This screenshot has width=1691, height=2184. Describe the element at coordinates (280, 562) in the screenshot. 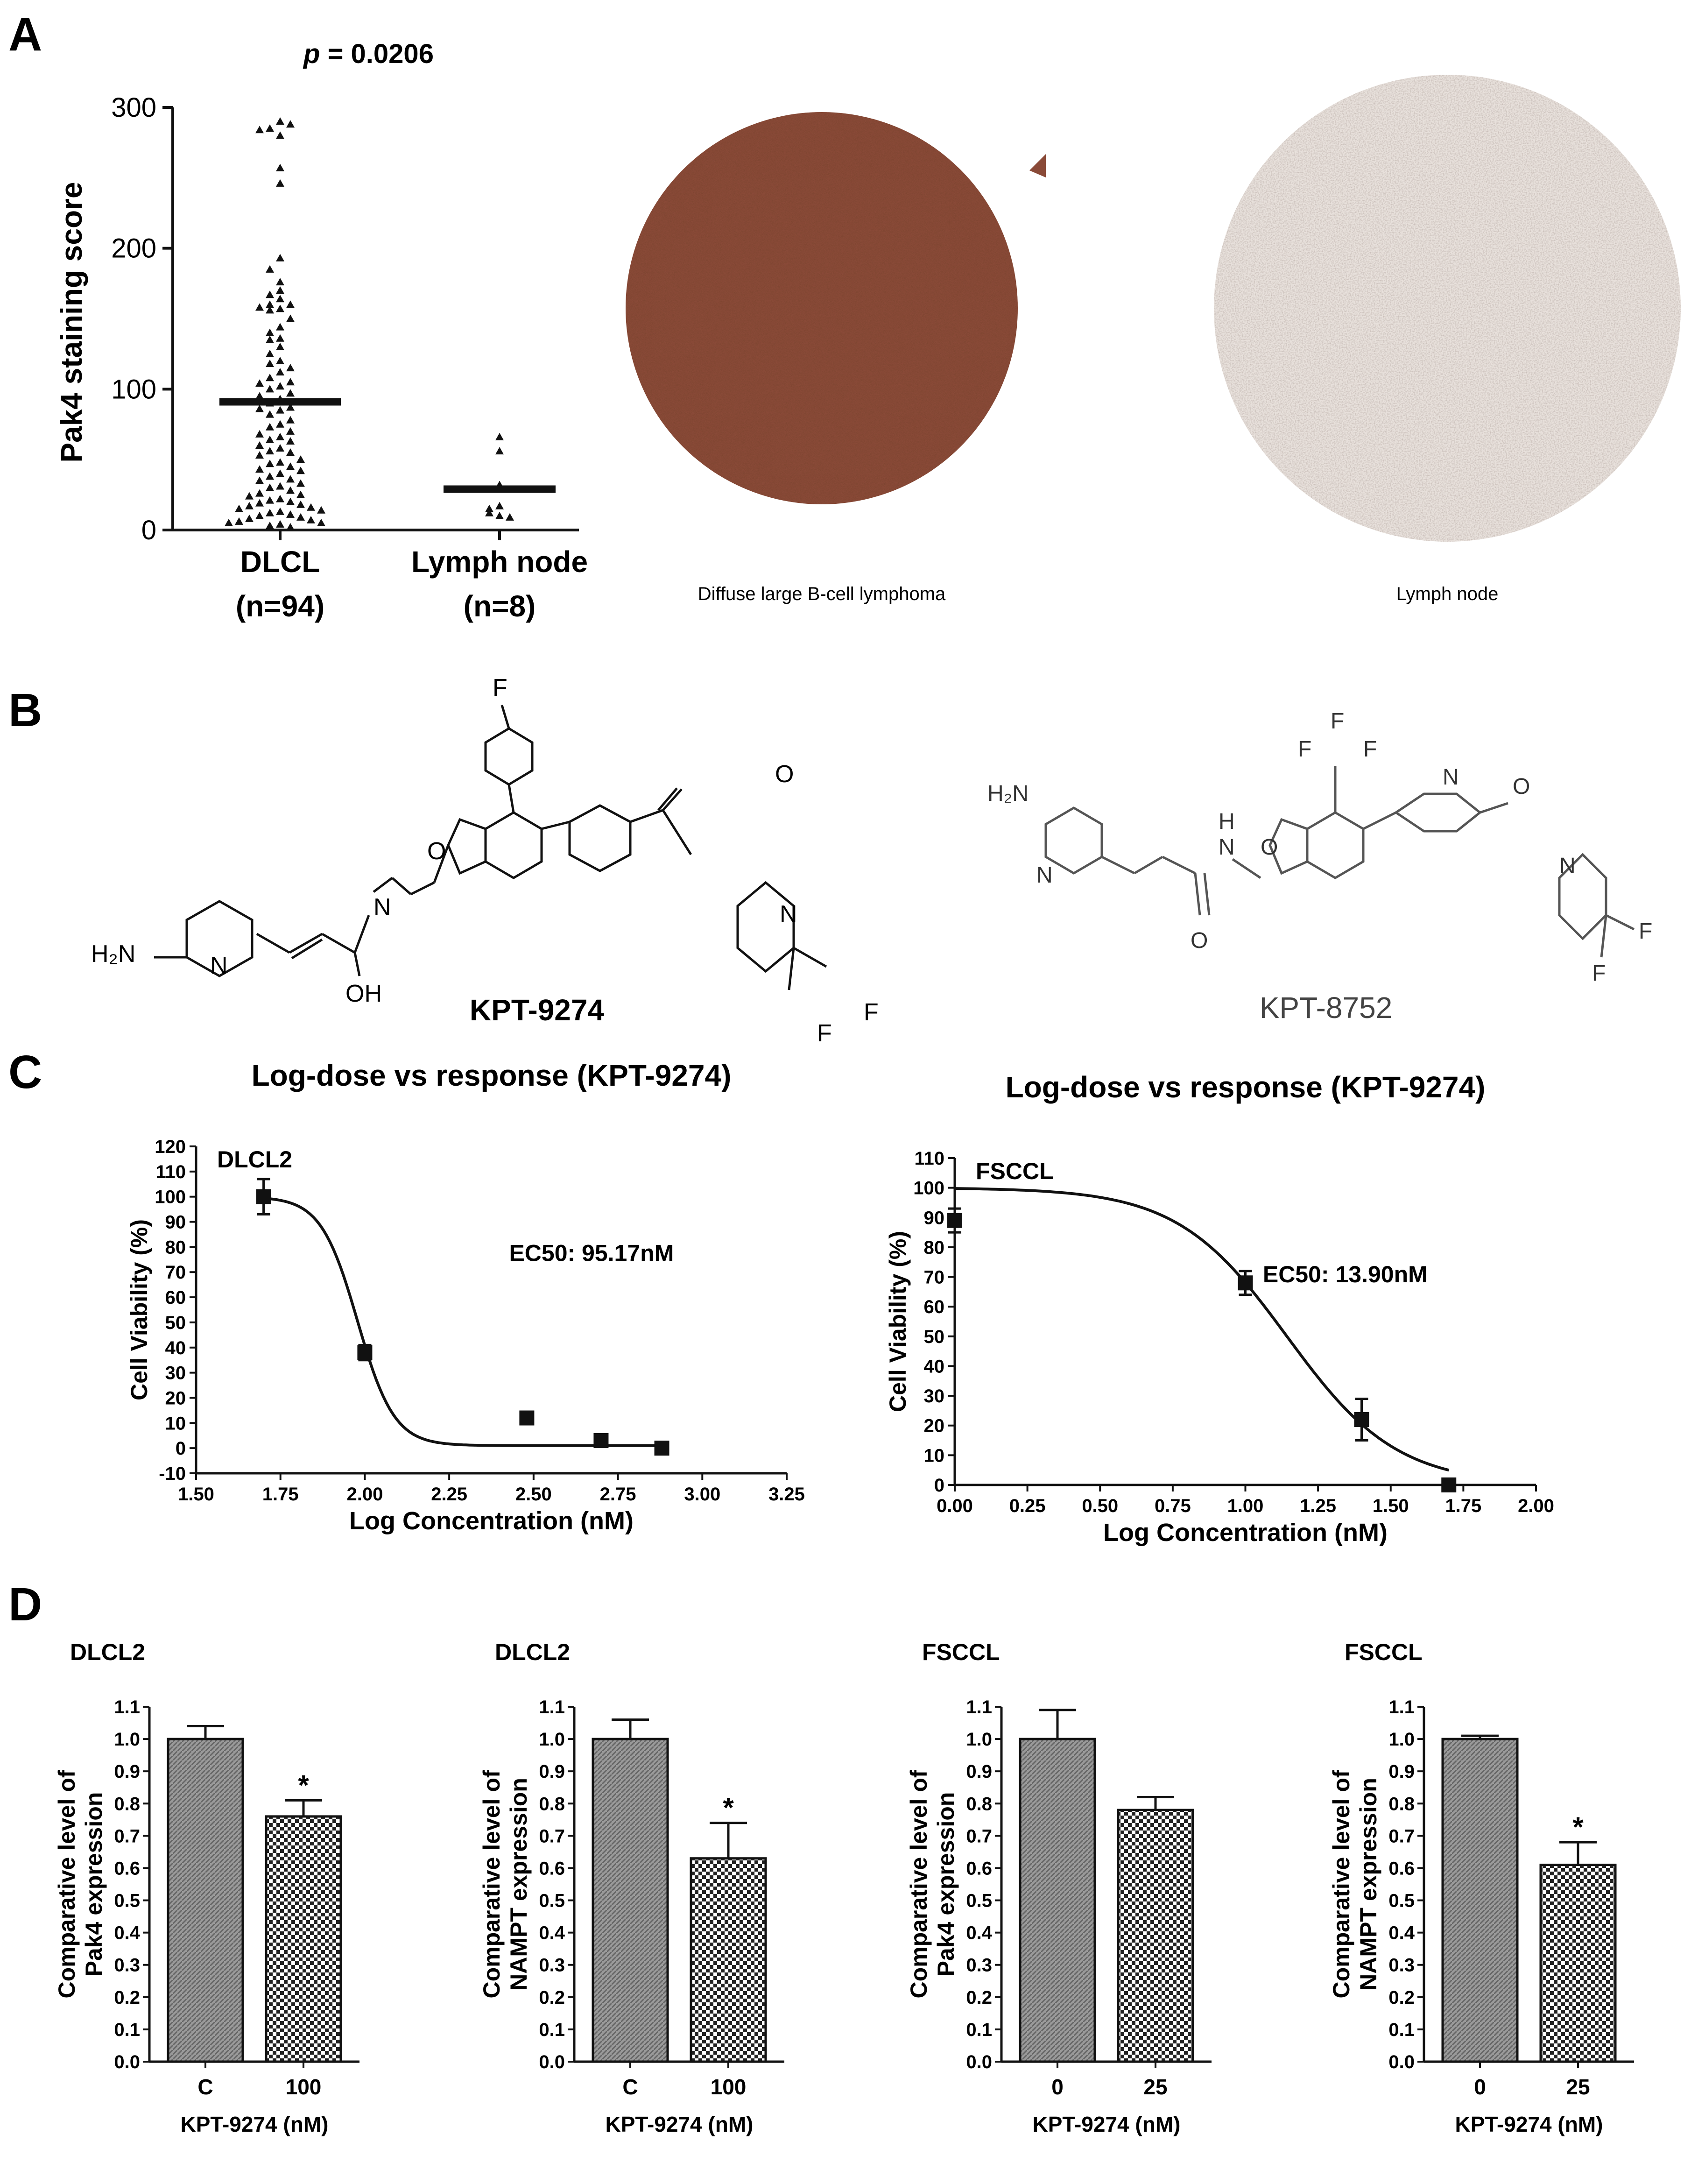

I see `group-label-dlcl: DLCL` at that location.